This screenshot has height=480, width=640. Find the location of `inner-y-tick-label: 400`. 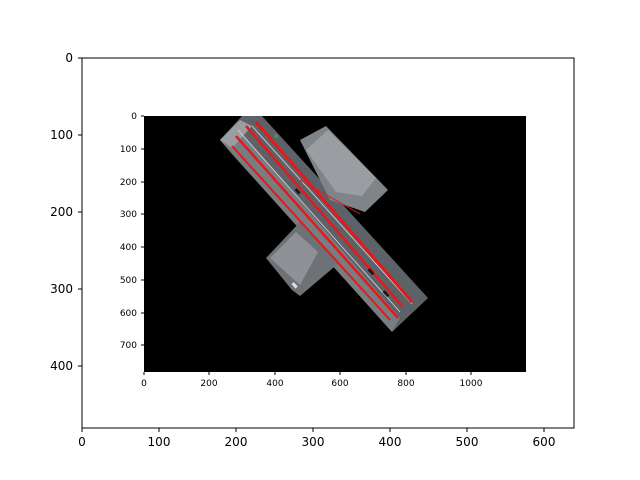

inner-y-tick-label: 400 is located at coordinates (128, 248).